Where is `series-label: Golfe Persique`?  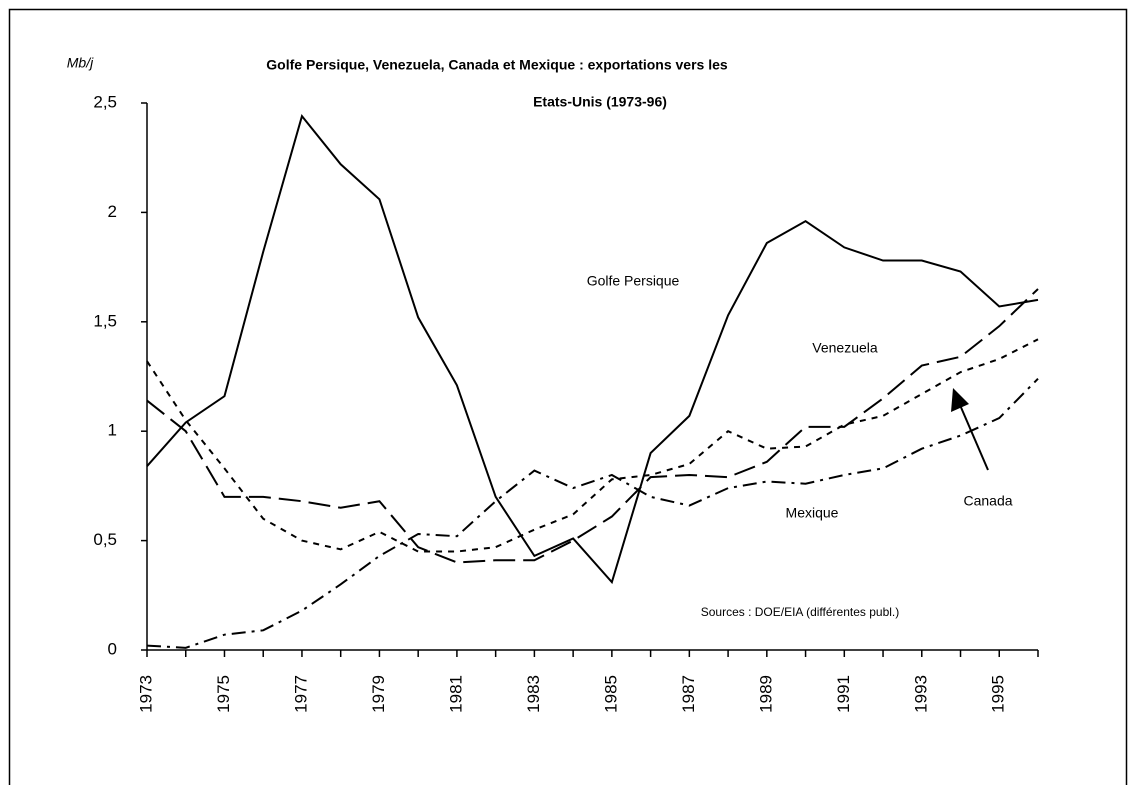
series-label: Golfe Persique is located at coordinates (633, 281).